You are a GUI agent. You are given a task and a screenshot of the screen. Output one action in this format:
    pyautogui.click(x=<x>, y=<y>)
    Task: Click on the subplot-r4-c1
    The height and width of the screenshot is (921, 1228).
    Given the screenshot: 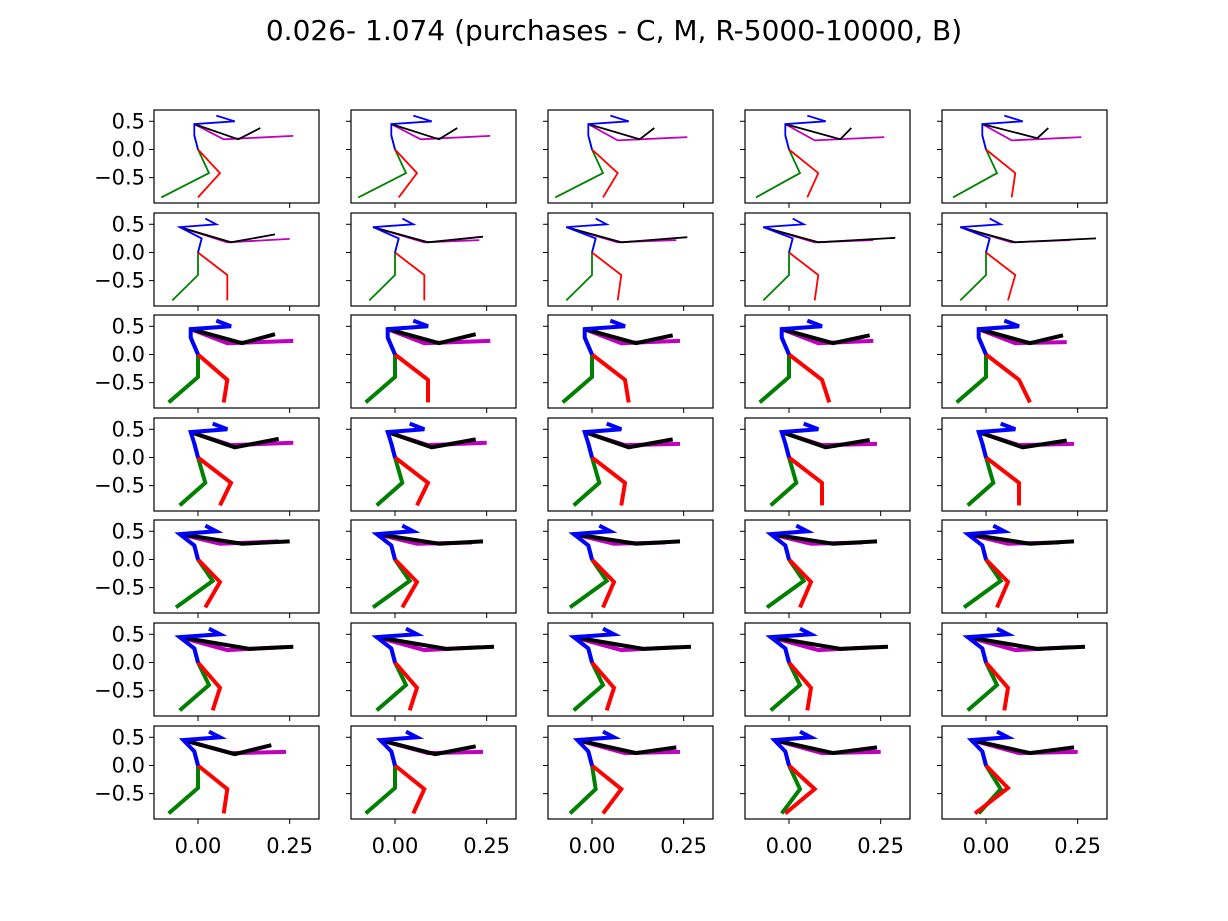 What is the action you would take?
    pyautogui.click(x=431, y=568)
    